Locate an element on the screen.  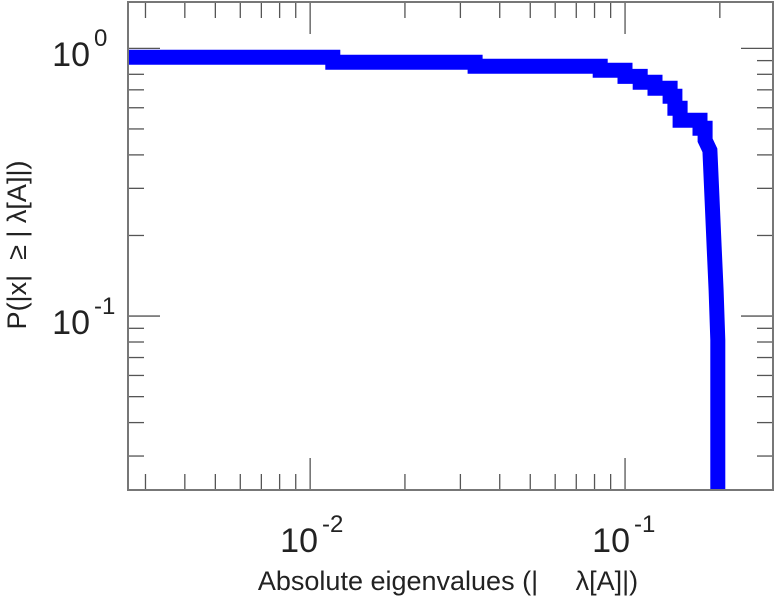
y-tick-label-1-exp: -1 is located at coordinates (104, 306).